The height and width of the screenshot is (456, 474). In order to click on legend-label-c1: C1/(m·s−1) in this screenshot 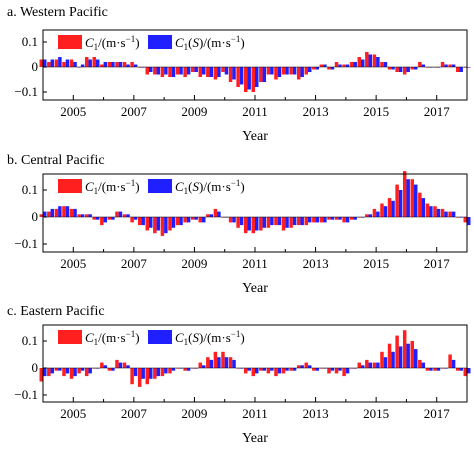, I will do `click(112, 338)`.